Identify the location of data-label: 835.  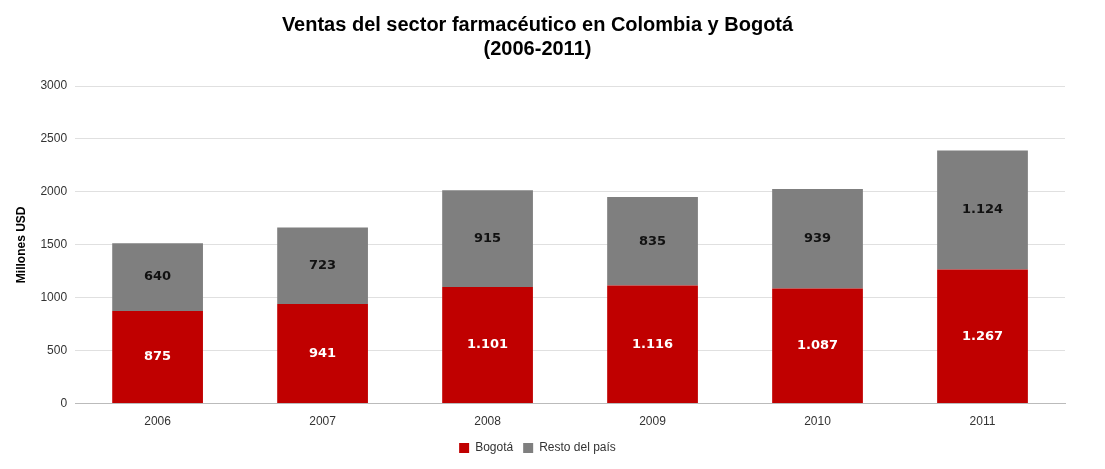
(652, 240).